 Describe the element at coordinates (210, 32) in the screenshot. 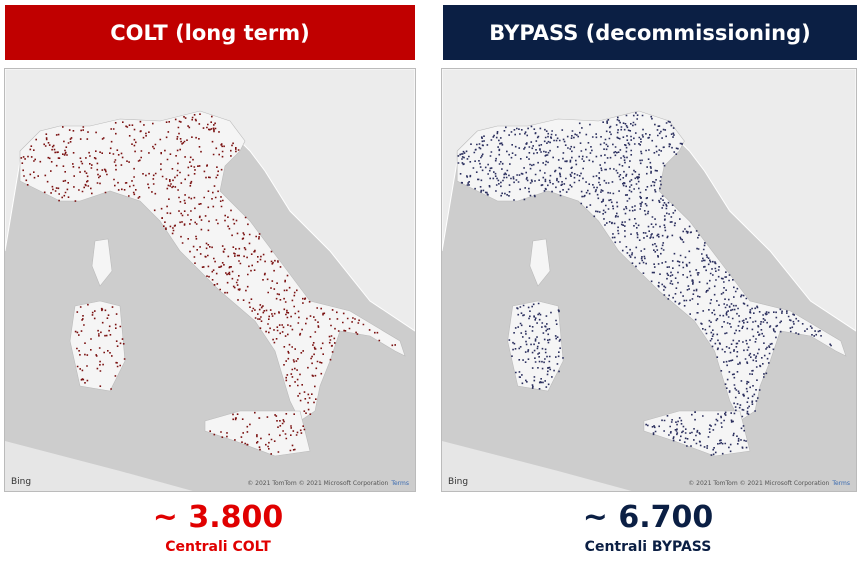

I see `panel-header: COLT (long term)` at that location.